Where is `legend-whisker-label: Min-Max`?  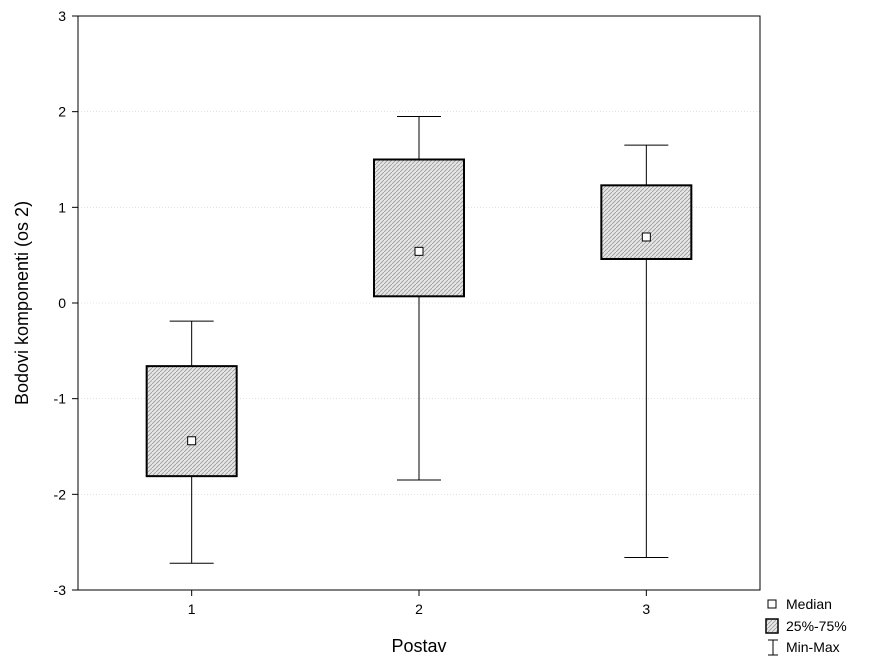 legend-whisker-label: Min-Max is located at coordinates (813, 647).